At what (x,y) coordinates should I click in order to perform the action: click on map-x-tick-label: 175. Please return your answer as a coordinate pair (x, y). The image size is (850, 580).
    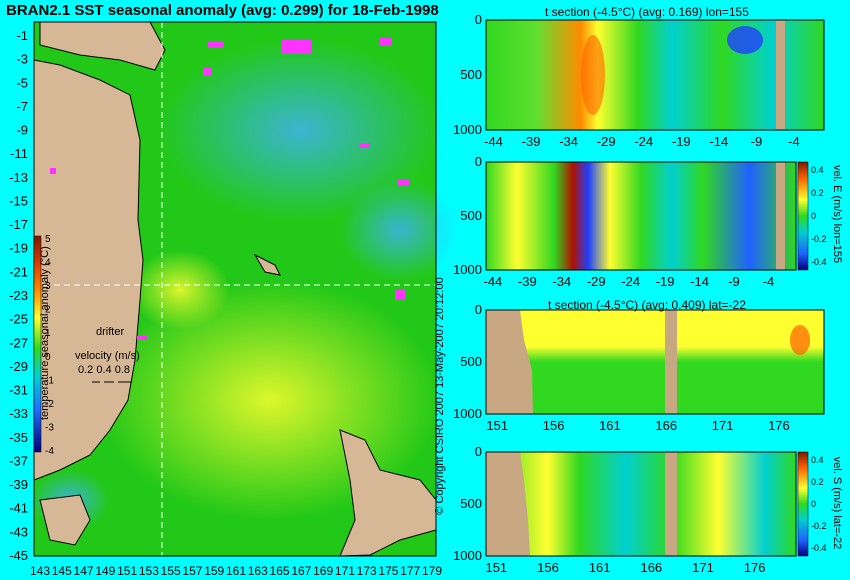
    Looking at the image, I should click on (388, 571).